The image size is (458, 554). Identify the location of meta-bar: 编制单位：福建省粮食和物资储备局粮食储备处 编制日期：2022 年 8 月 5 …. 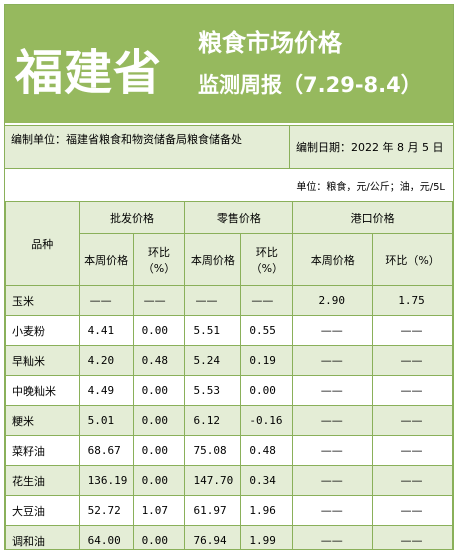
(229, 147).